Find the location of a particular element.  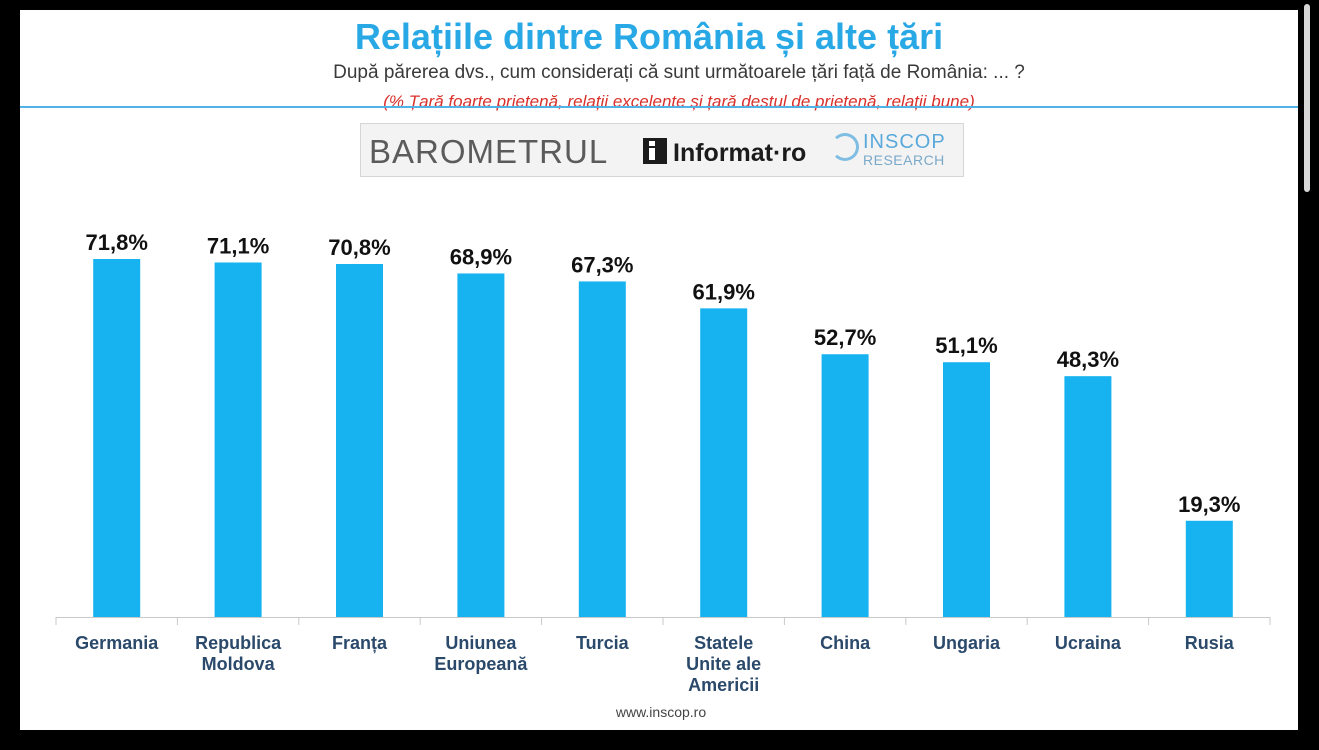

category-label: Germania is located at coordinates (117, 643).